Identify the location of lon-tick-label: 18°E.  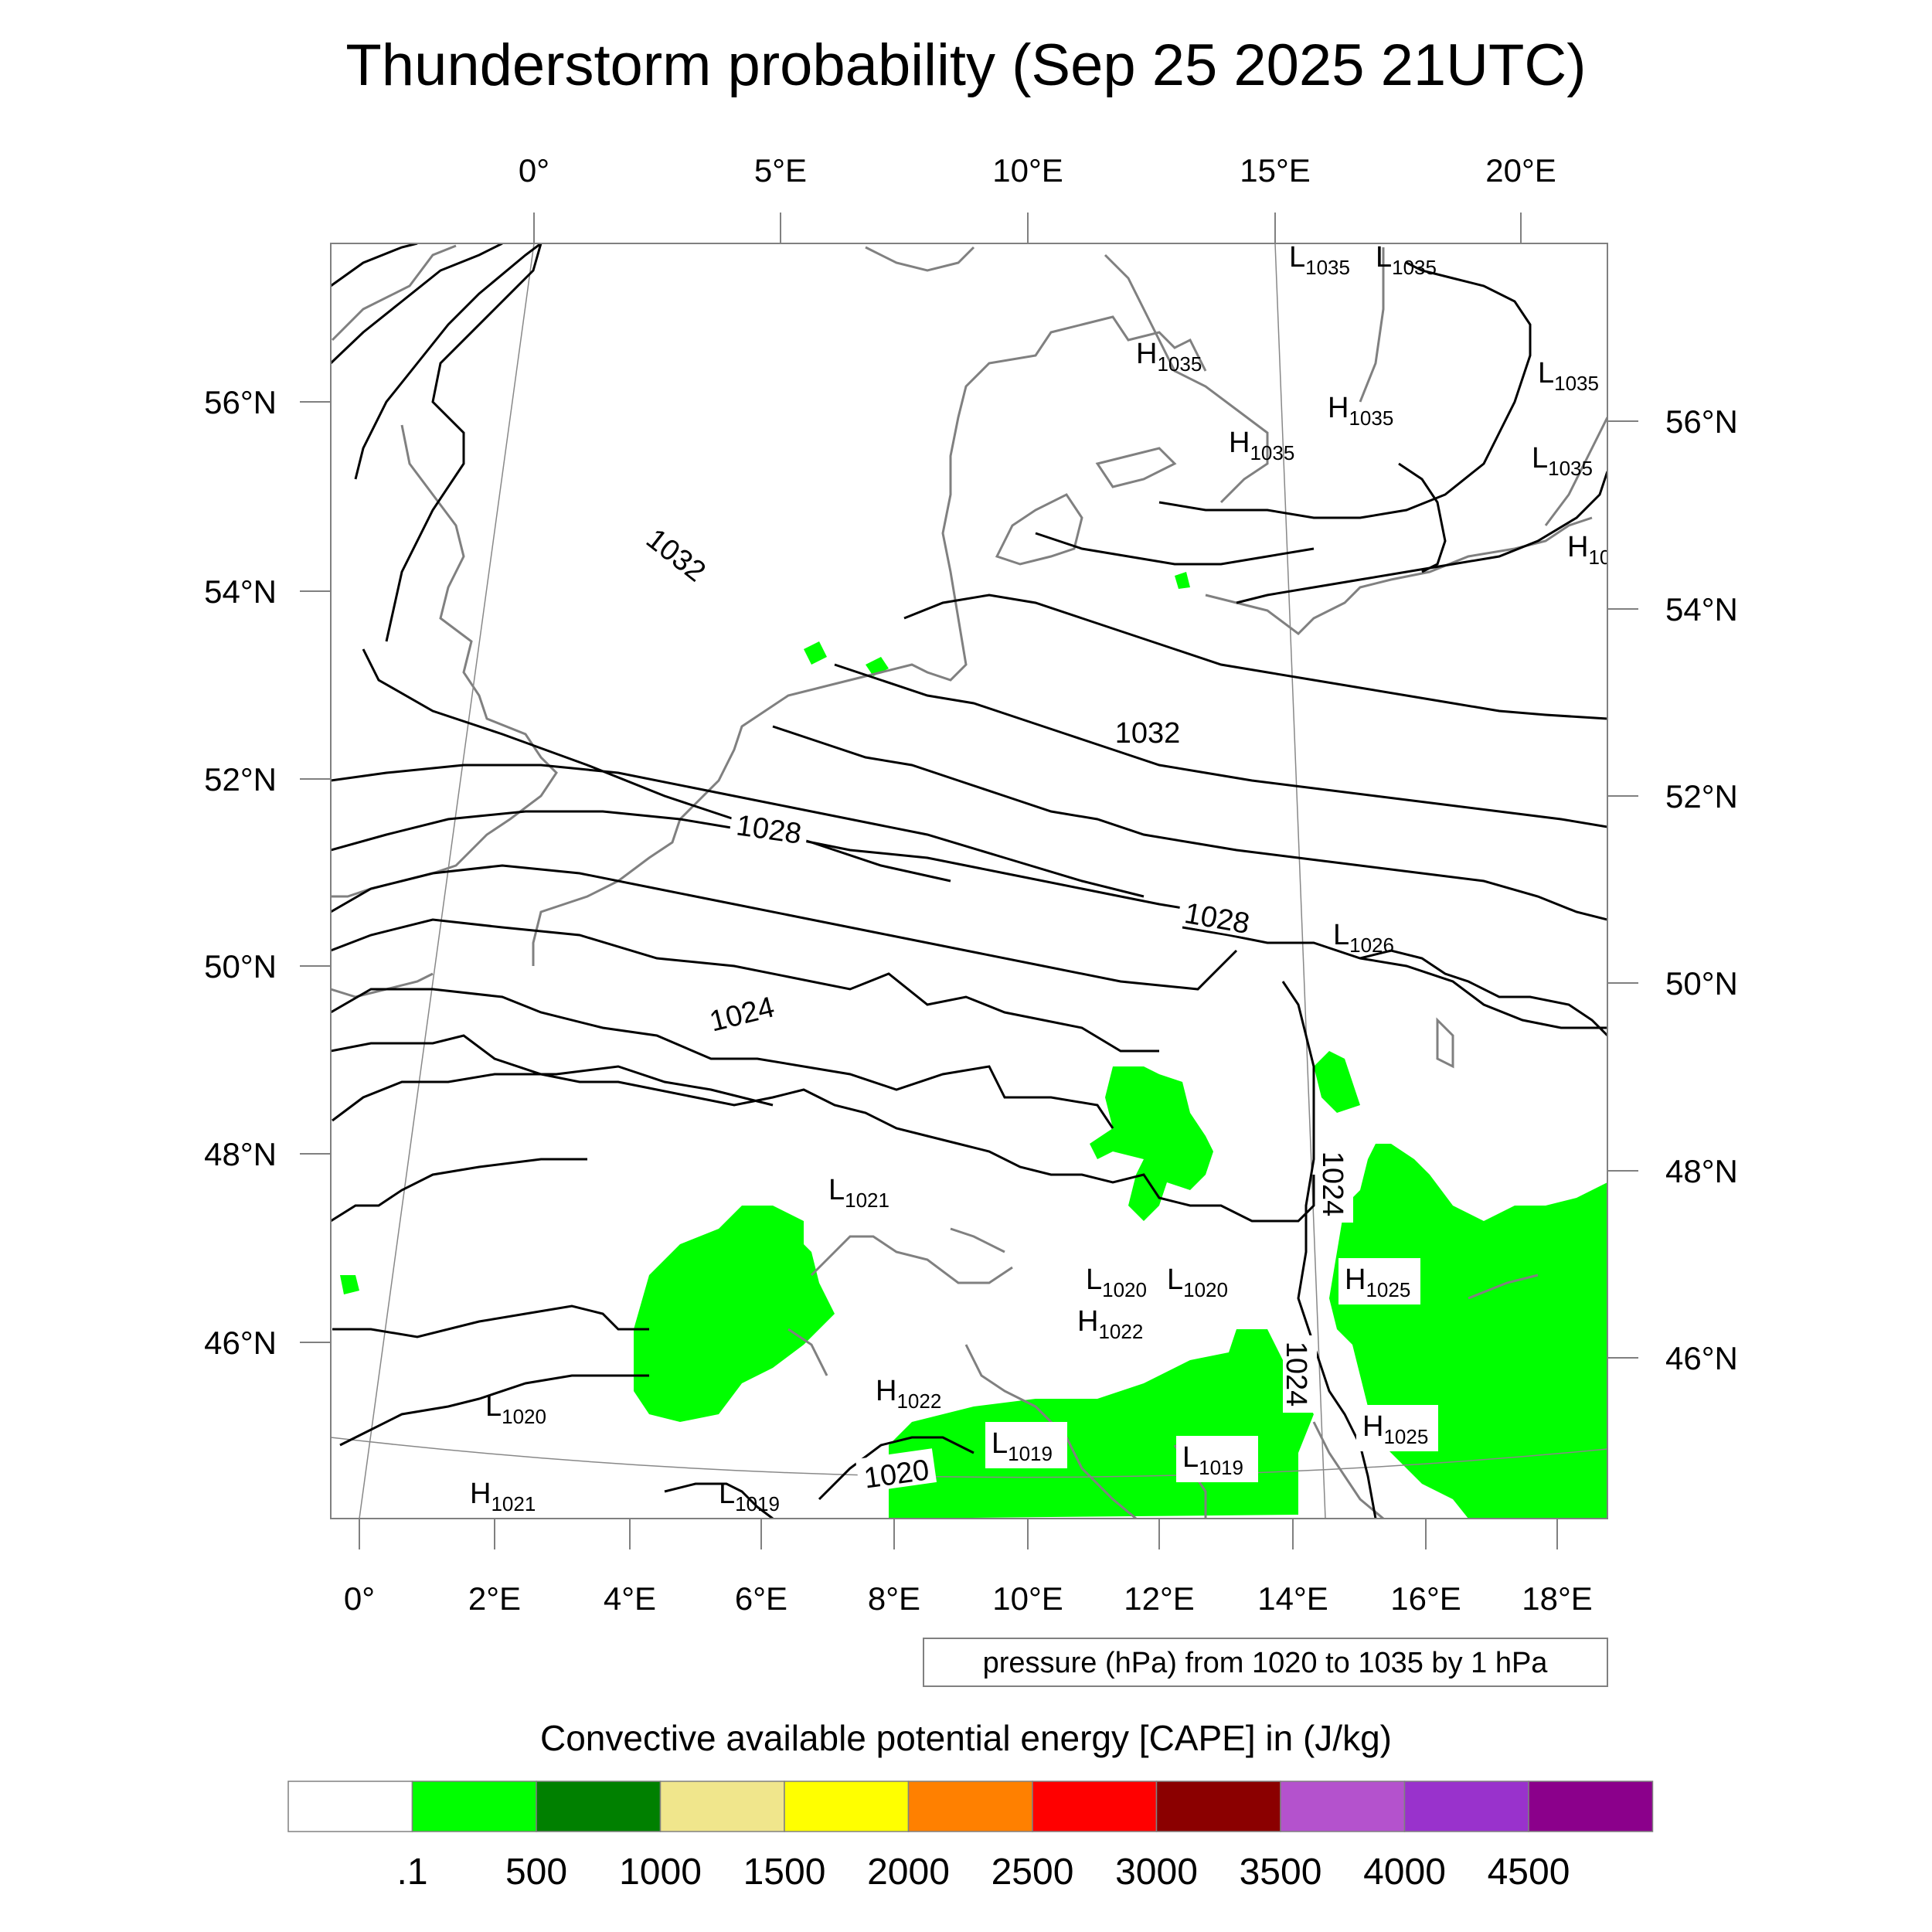
(1558, 1599).